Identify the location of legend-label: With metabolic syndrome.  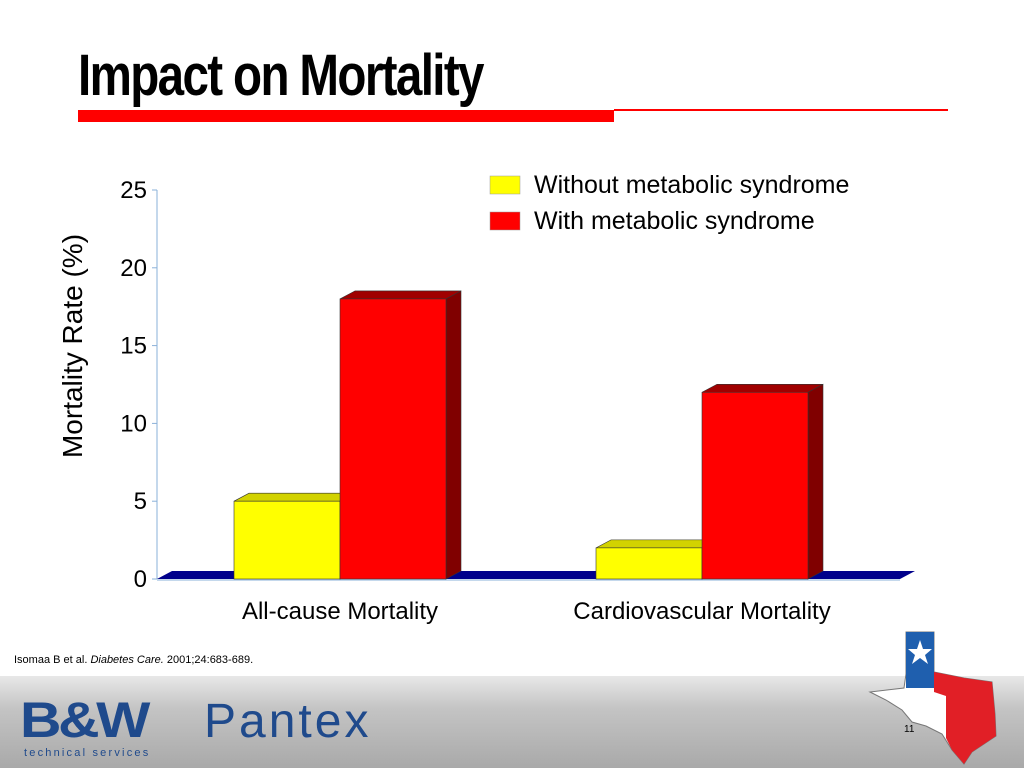
(674, 221).